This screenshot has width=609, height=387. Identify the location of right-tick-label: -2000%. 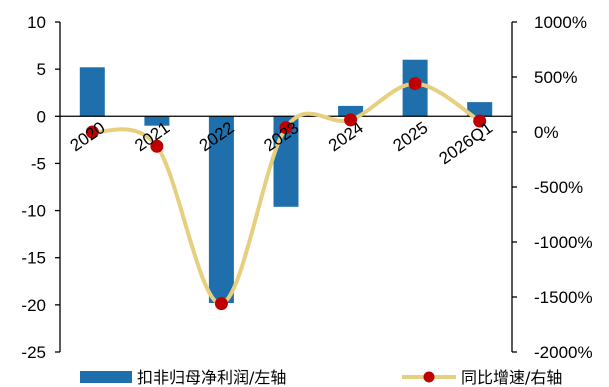
(563, 352).